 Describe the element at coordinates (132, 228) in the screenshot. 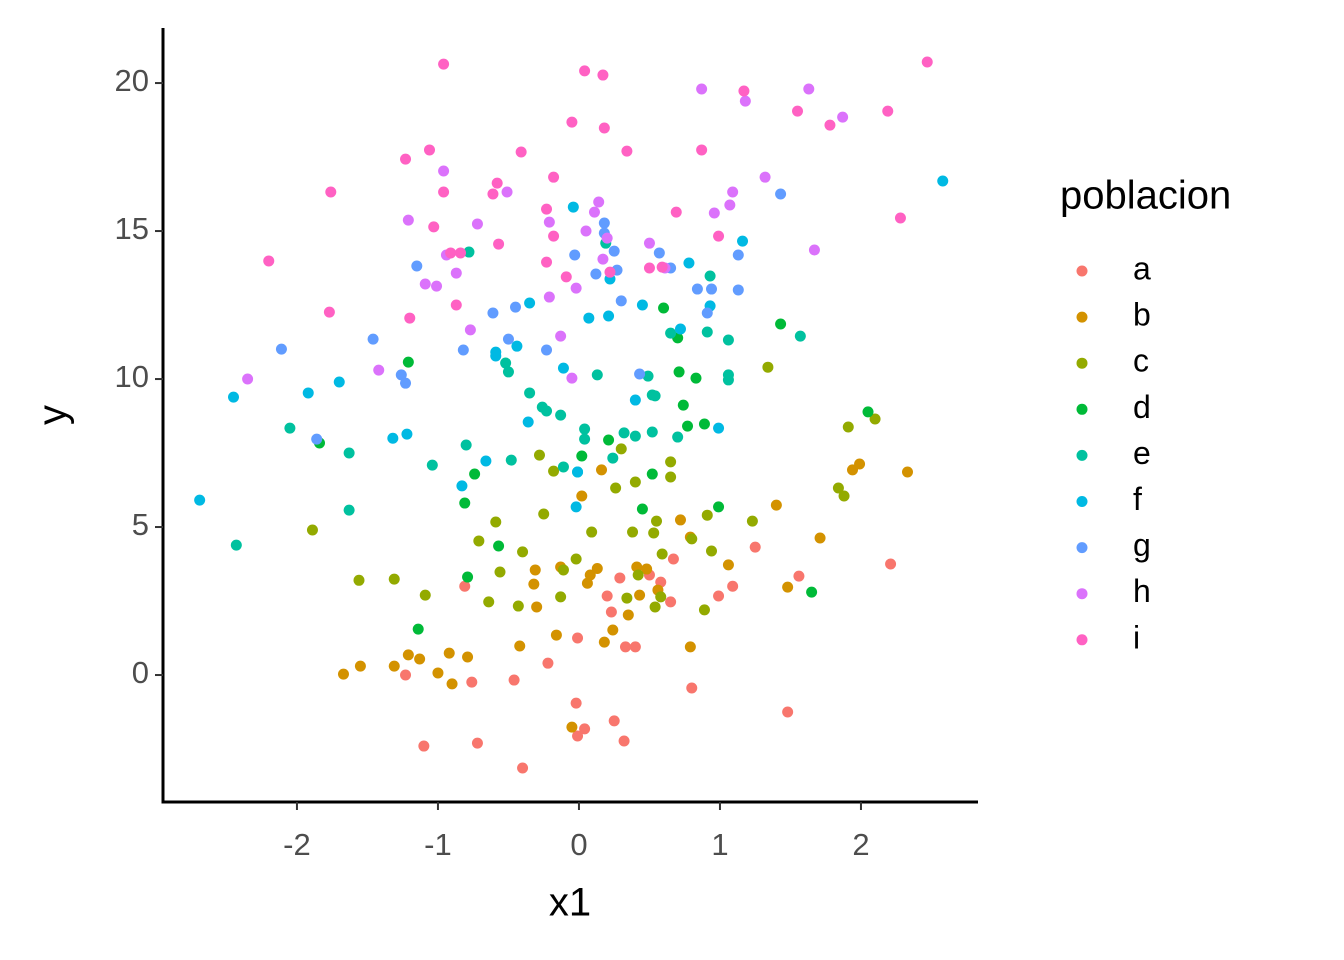

I see `y-tick-label: 15` at that location.